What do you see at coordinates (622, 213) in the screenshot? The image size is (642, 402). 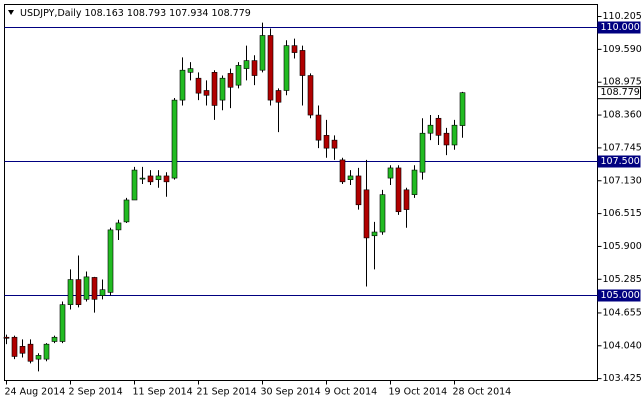 I see `y-tick-label: 106.515` at bounding box center [622, 213].